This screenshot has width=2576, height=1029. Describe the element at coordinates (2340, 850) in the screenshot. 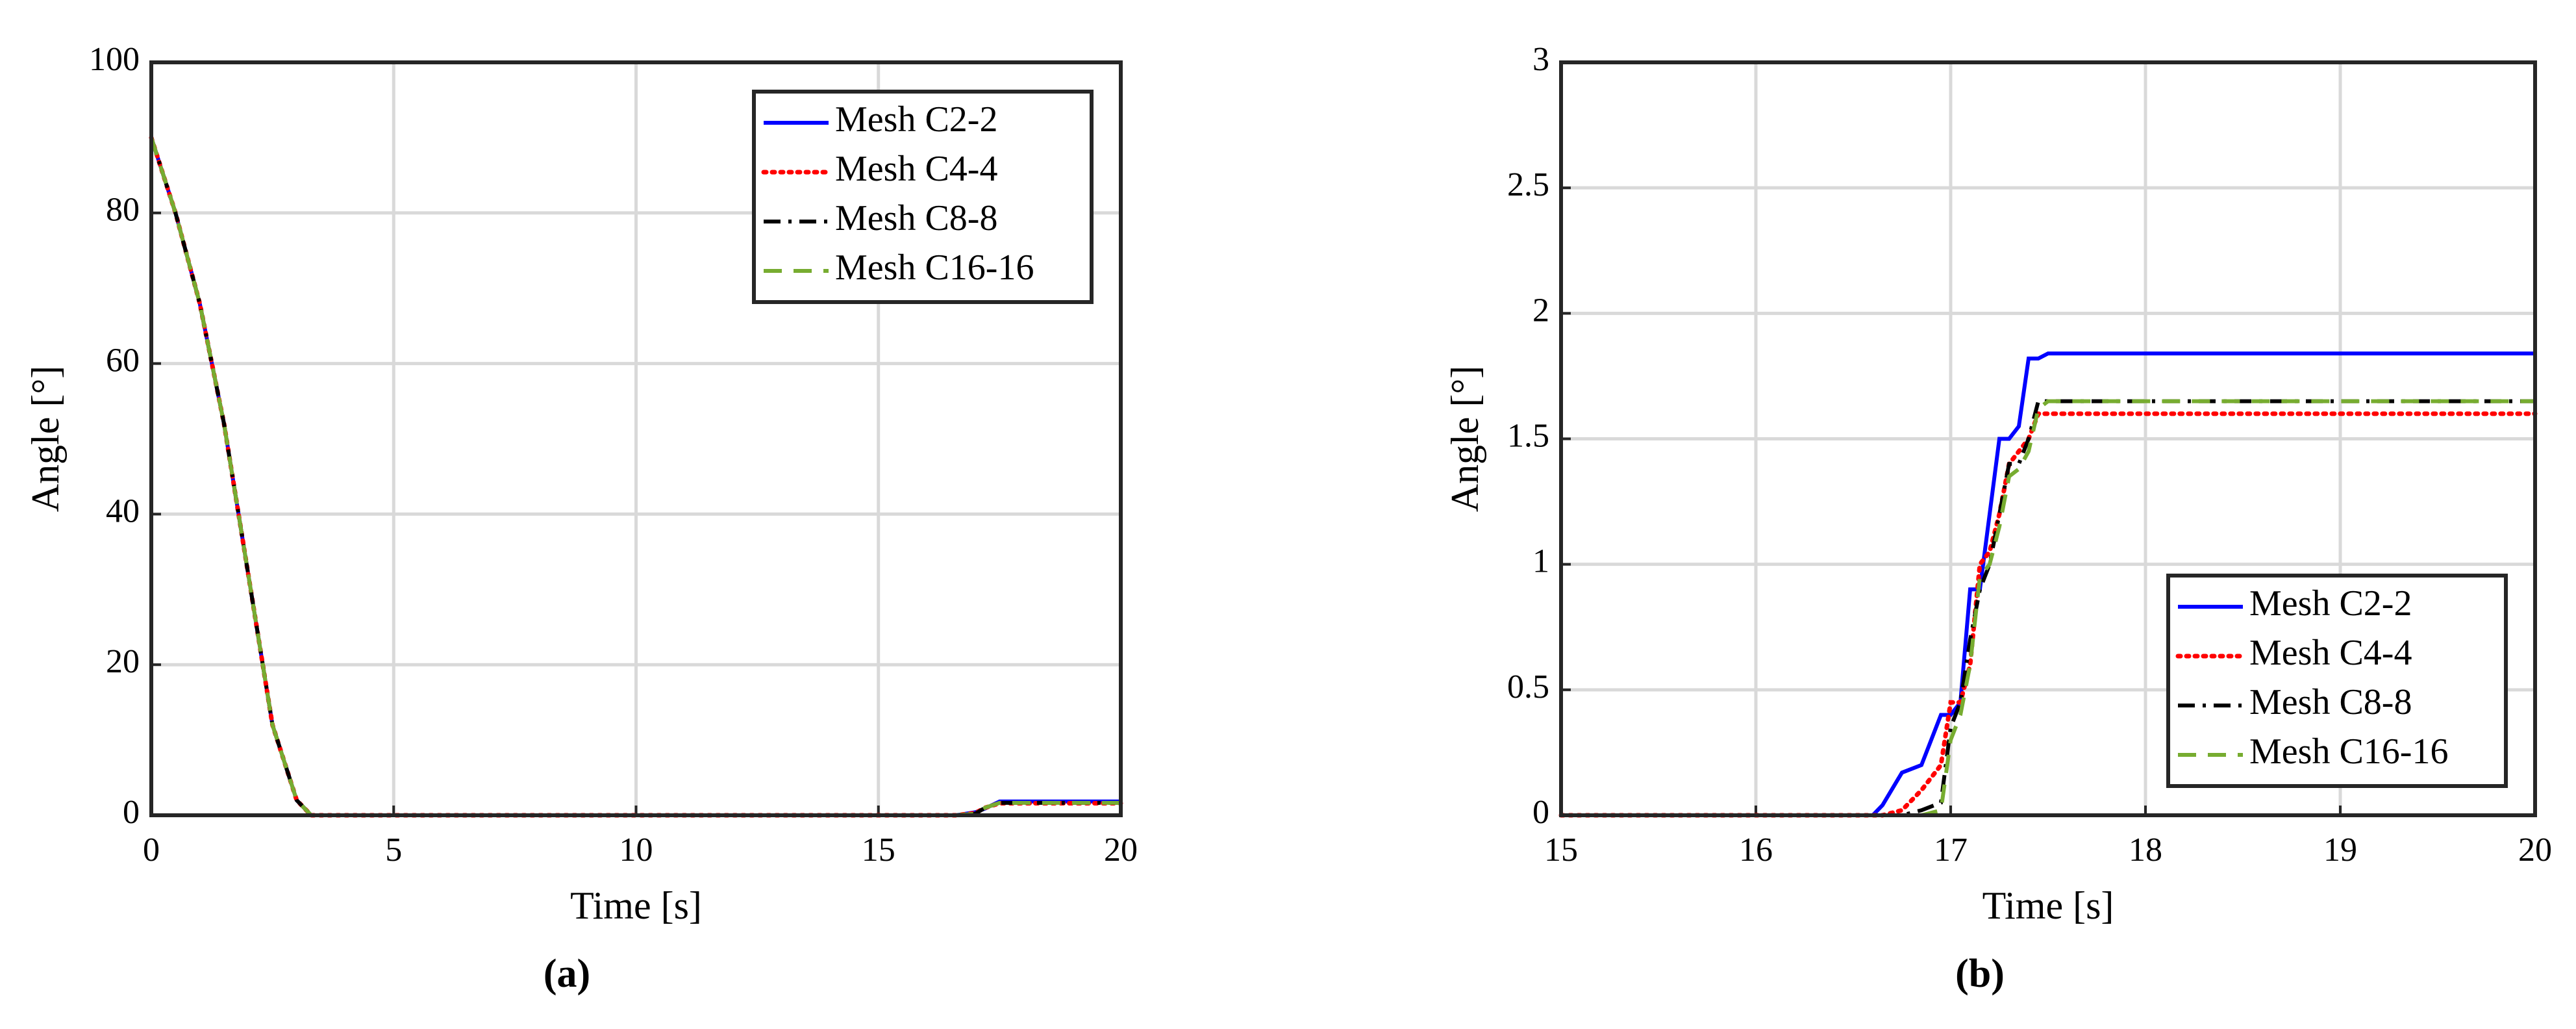

I see `x-tick-label: 19` at that location.